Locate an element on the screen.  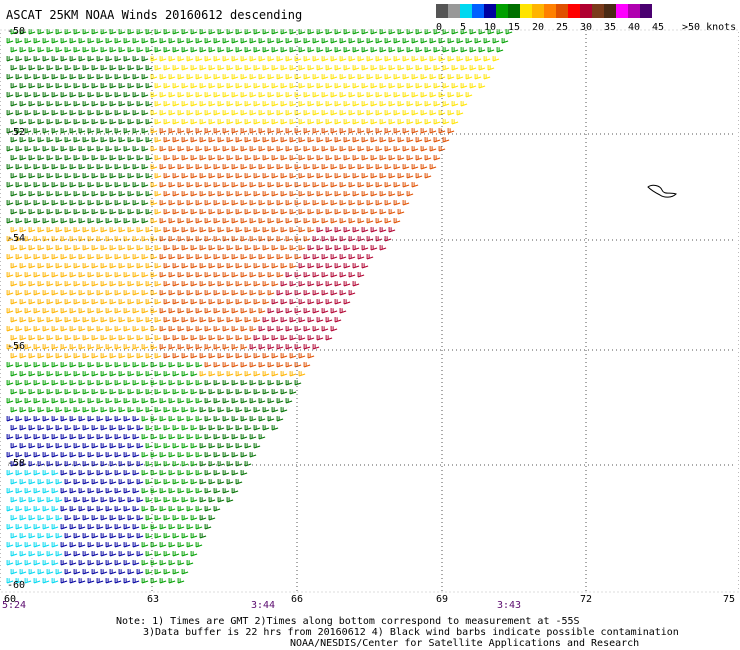
lon-label-72: 72 is located at coordinates (586, 599).